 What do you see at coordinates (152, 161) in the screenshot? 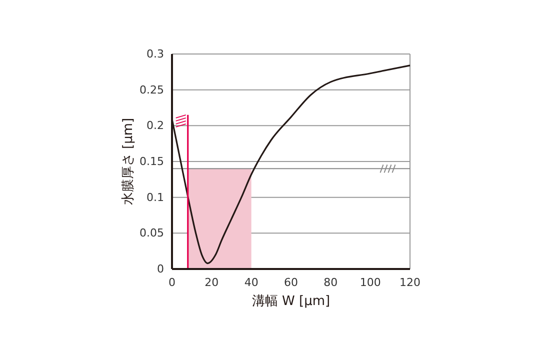
I see `y-tick-label: 0.15` at bounding box center [152, 161].